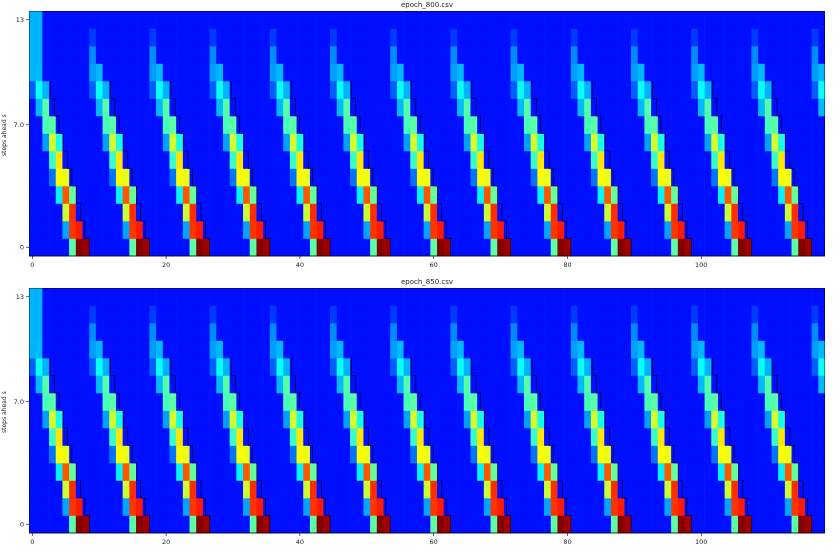 The height and width of the screenshot is (553, 840). What do you see at coordinates (19, 402) in the screenshot?
I see `y-tick-label: 7.0` at bounding box center [19, 402].